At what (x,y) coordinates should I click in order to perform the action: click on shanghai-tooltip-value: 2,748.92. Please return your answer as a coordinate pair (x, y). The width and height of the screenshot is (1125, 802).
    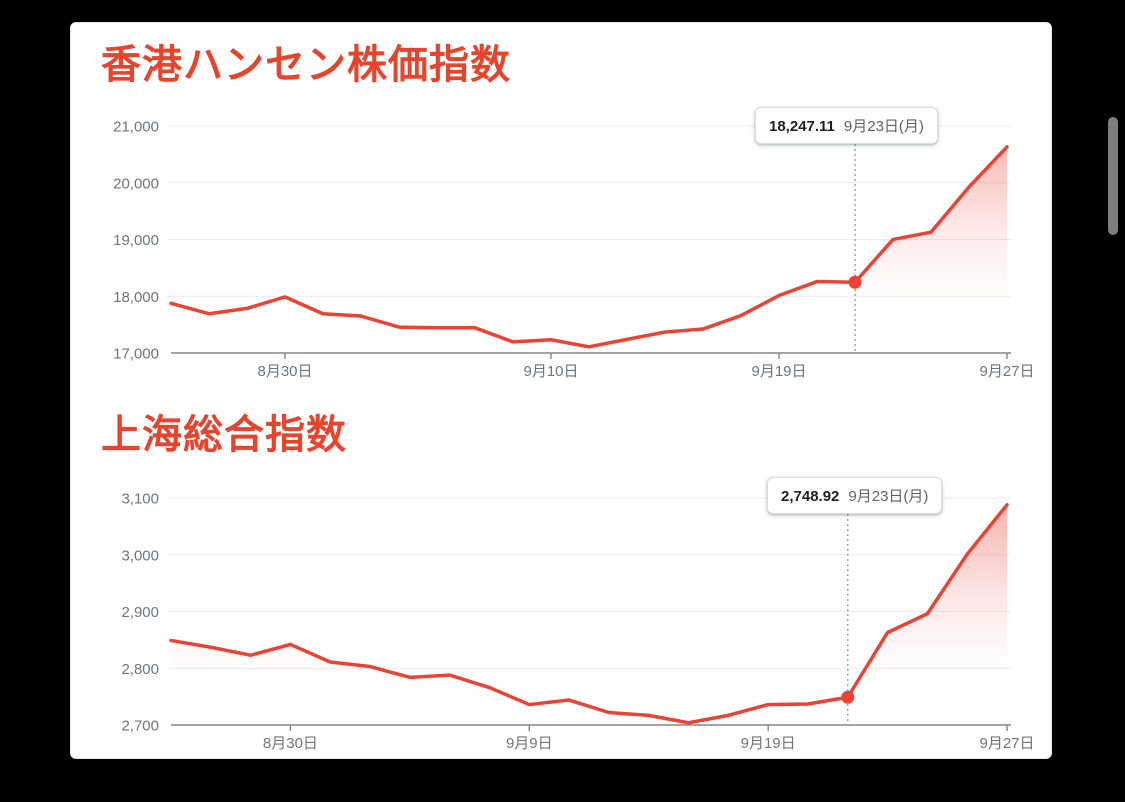
    Looking at the image, I should click on (810, 496).